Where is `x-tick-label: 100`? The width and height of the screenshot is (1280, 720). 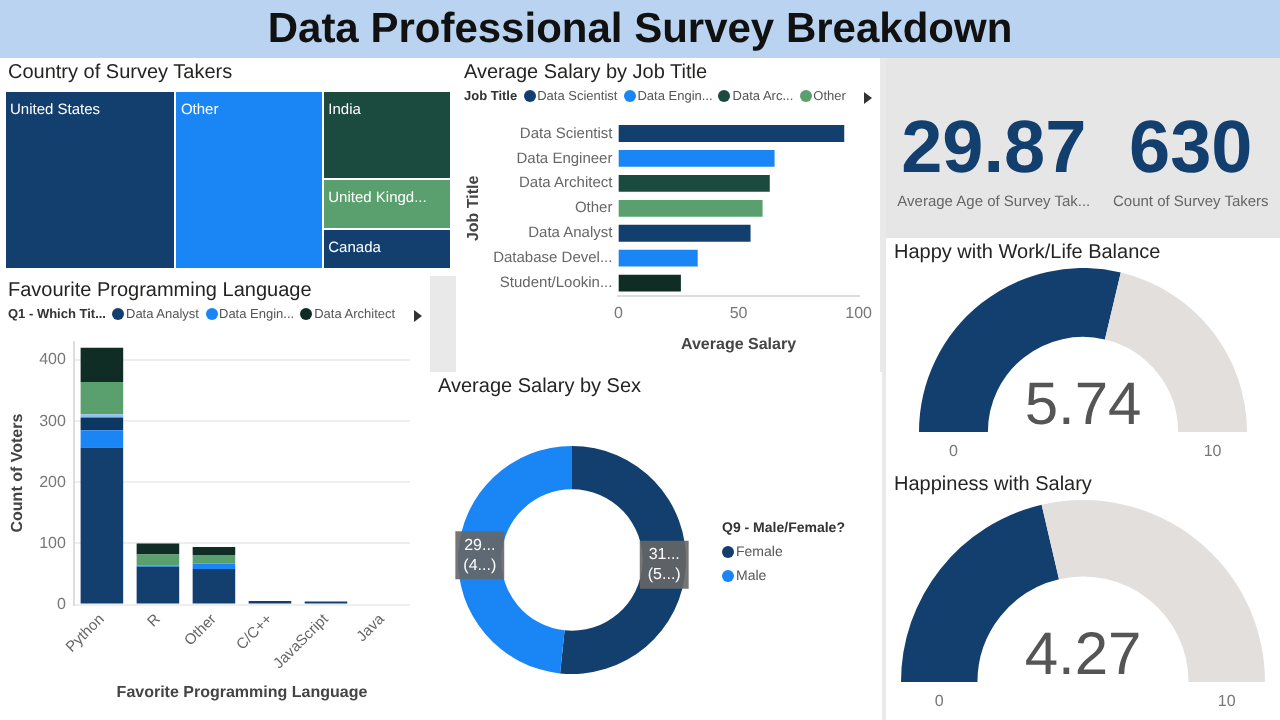 x-tick-label: 100 is located at coordinates (859, 312).